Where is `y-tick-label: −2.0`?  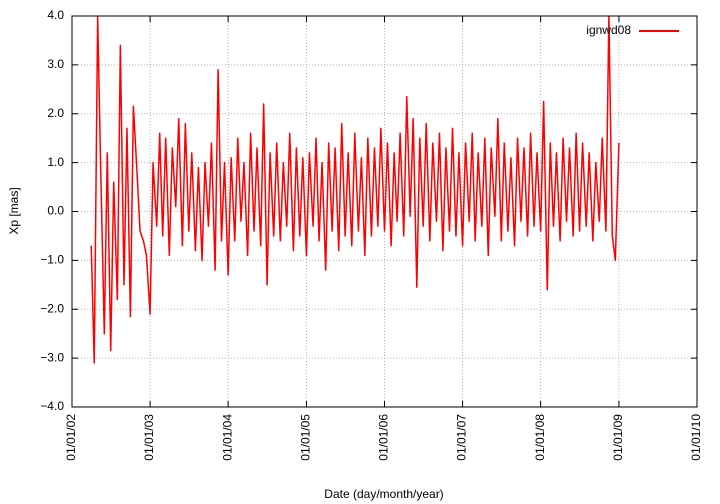 y-tick-label: −2.0 is located at coordinates (52, 308).